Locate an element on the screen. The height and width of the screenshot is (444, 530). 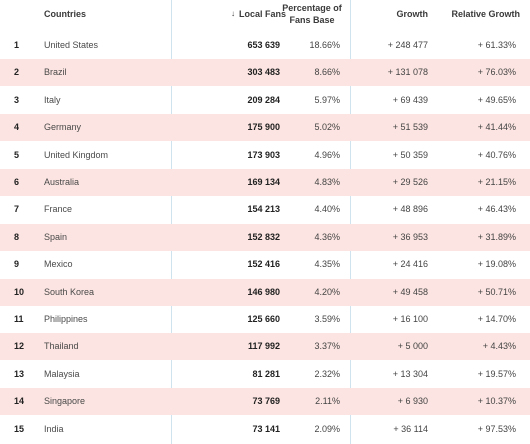
country-cell: Thailand is located at coordinates (61, 346).